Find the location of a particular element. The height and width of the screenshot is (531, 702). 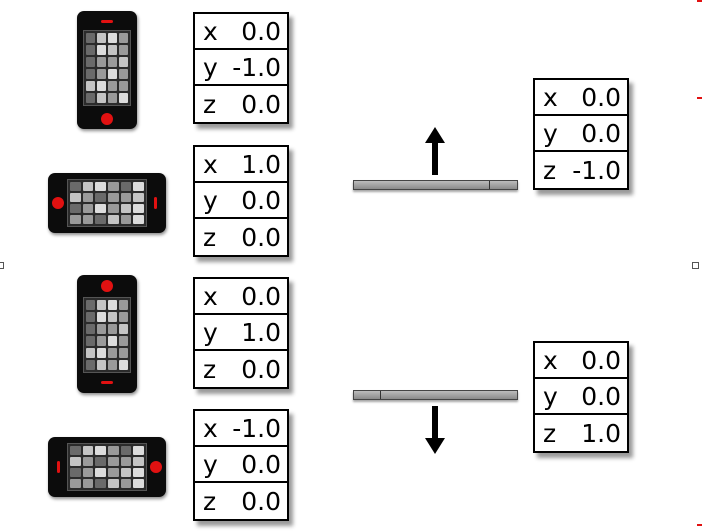

accel-table-face-up: x 0.0 y 0.0 z -1.0 is located at coordinates (581, 134).